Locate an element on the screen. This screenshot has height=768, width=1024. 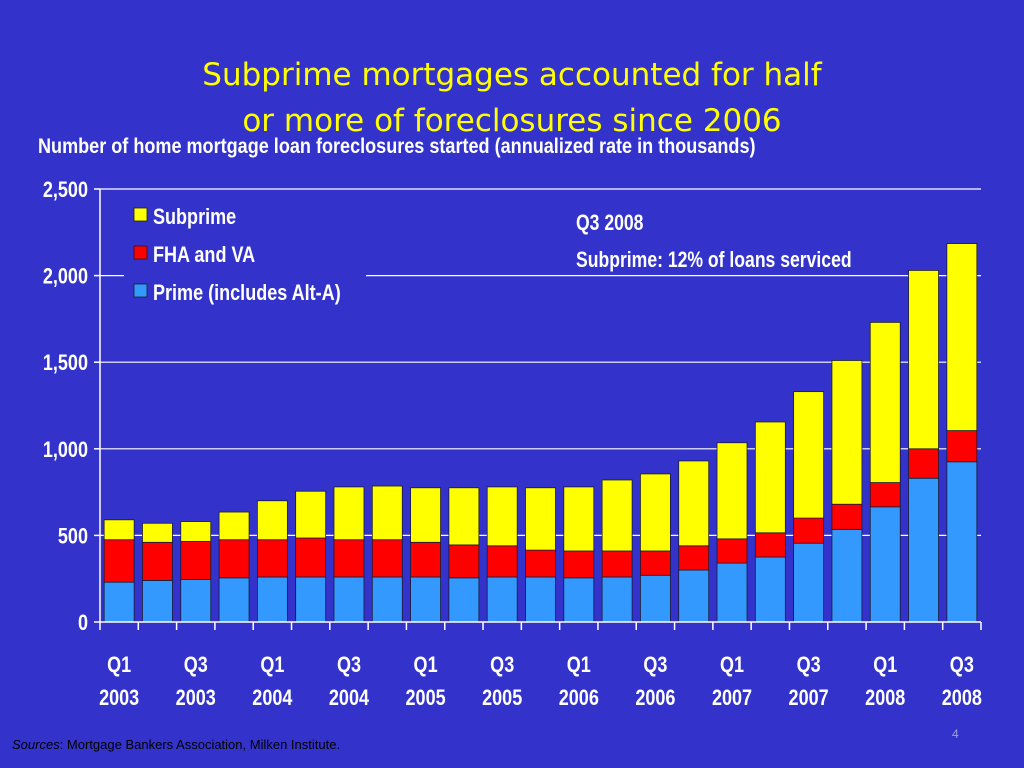
annotation-box is located at coordinates (737, 239).